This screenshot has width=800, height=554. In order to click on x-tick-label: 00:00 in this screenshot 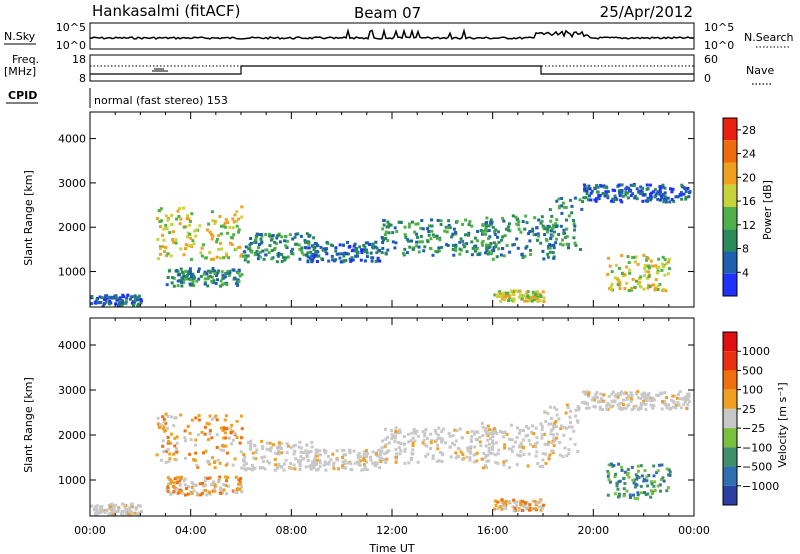, I will do `click(90, 530)`.